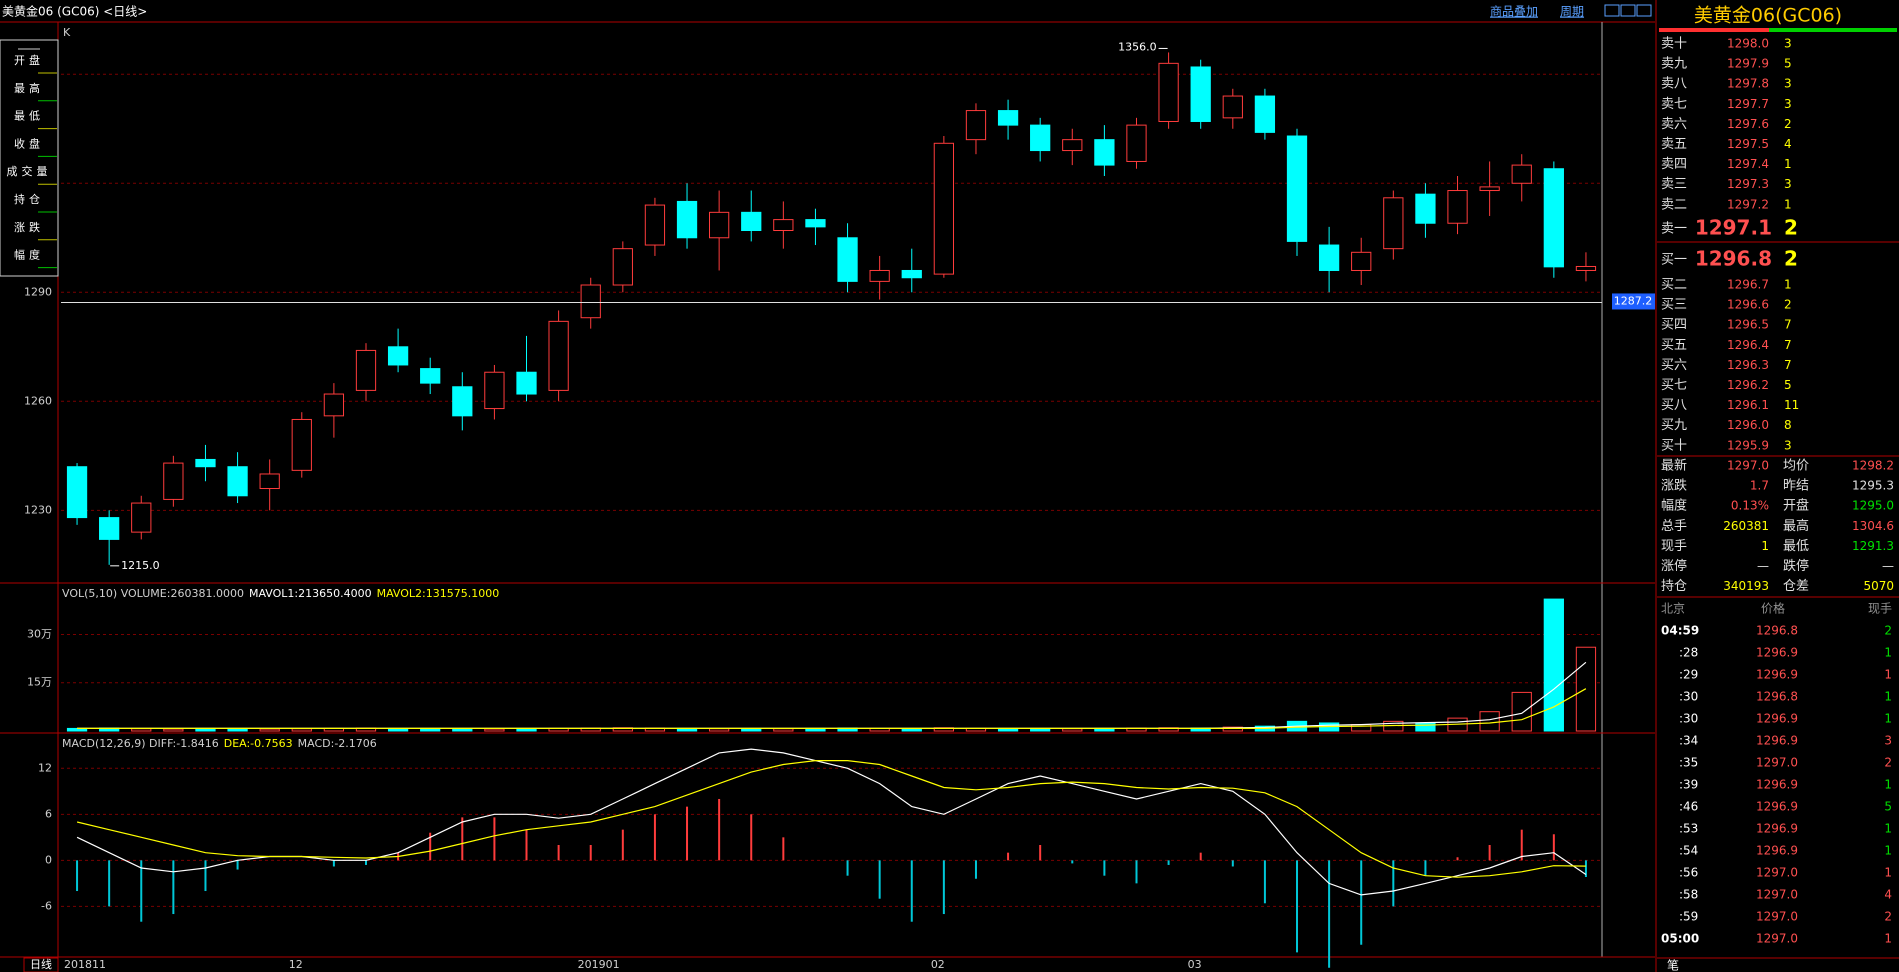 The width and height of the screenshot is (1899, 972). I want to click on stat-label: 跌停, so click(1796, 566).